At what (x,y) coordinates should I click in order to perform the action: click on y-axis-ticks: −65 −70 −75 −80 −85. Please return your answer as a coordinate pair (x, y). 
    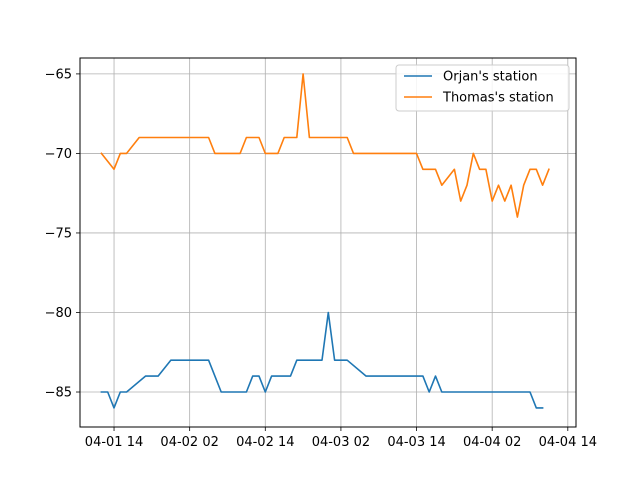
    Looking at the image, I should click on (62, 234).